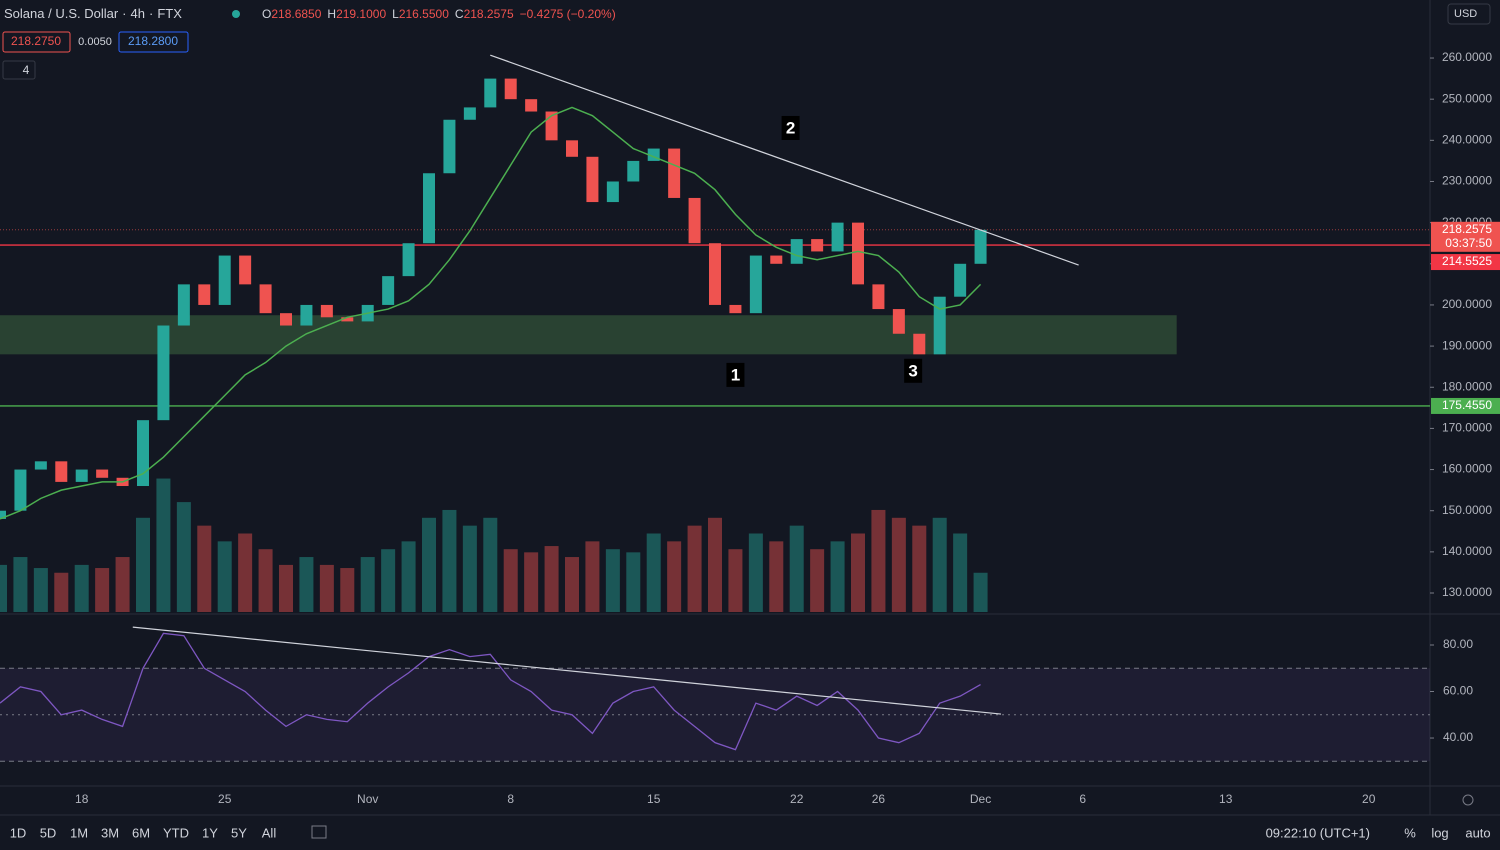 The image size is (1500, 850). I want to click on market-status, so click(236, 14).